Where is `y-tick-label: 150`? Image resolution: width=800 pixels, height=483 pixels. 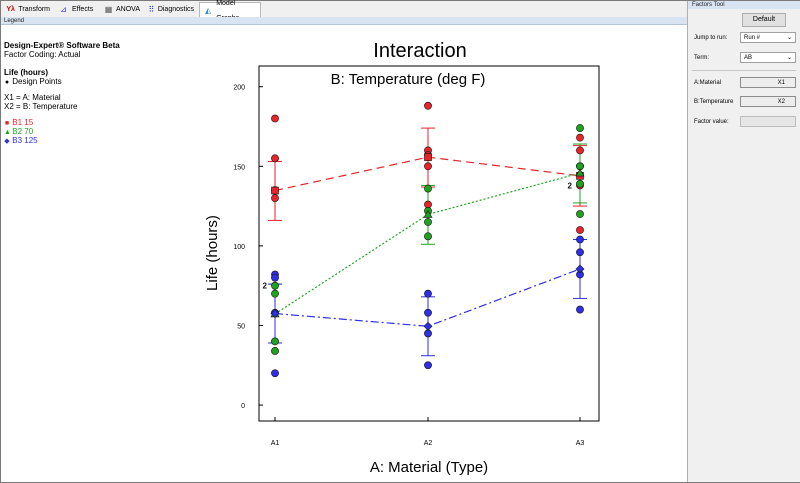
y-tick-label: 150 is located at coordinates (239, 167).